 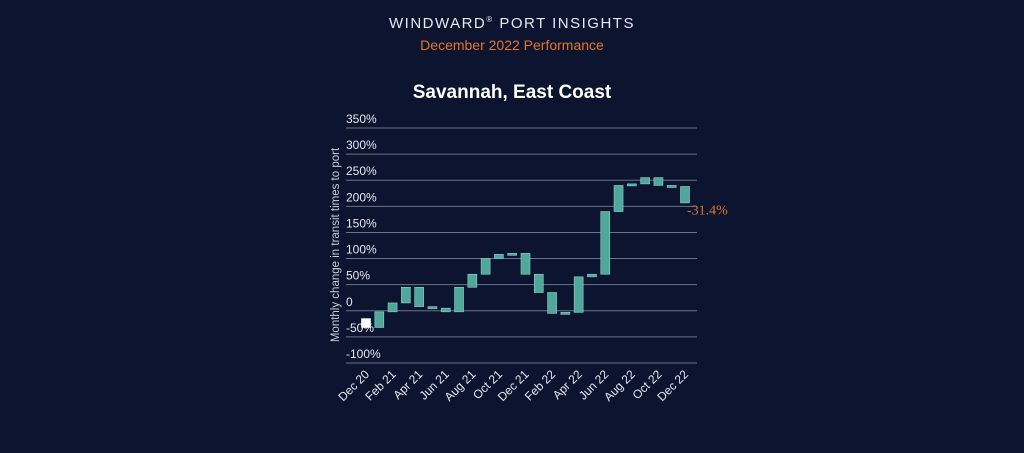 What do you see at coordinates (358, 276) in the screenshot?
I see `y-tick-label: 50%` at bounding box center [358, 276].